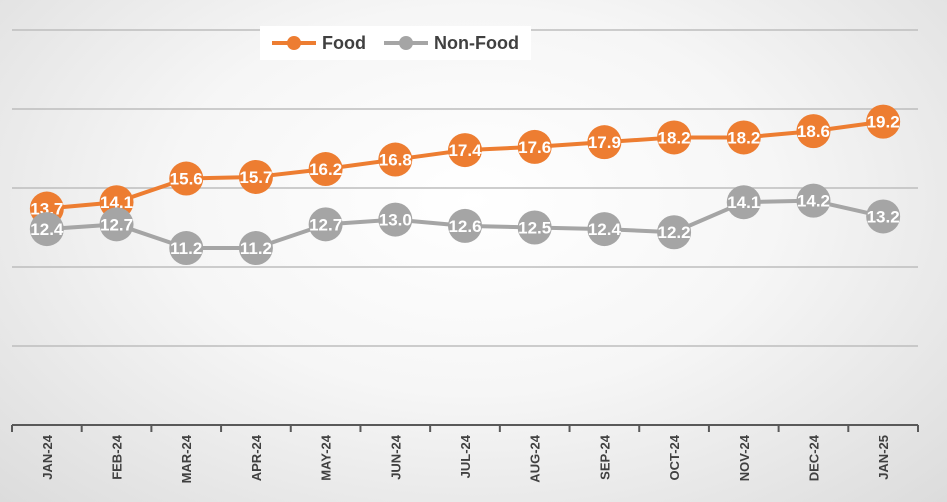 This screenshot has height=502, width=947. I want to click on x-tick-label: JUL-24, so click(465, 456).